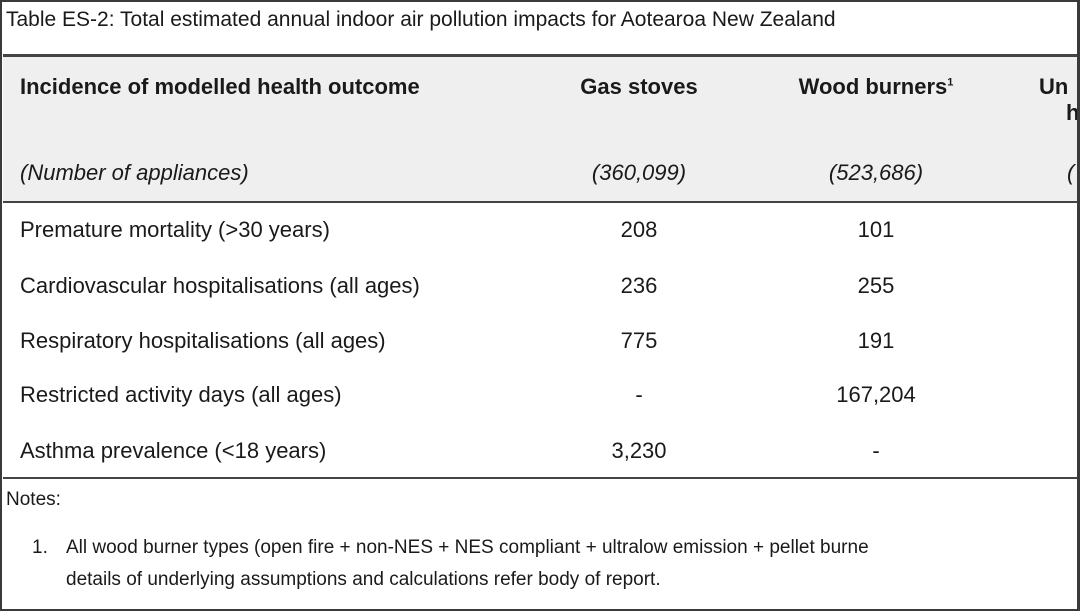 This screenshot has width=1080, height=611. Describe the element at coordinates (876, 229) in the screenshot. I see `row-wood-value: 101` at that location.